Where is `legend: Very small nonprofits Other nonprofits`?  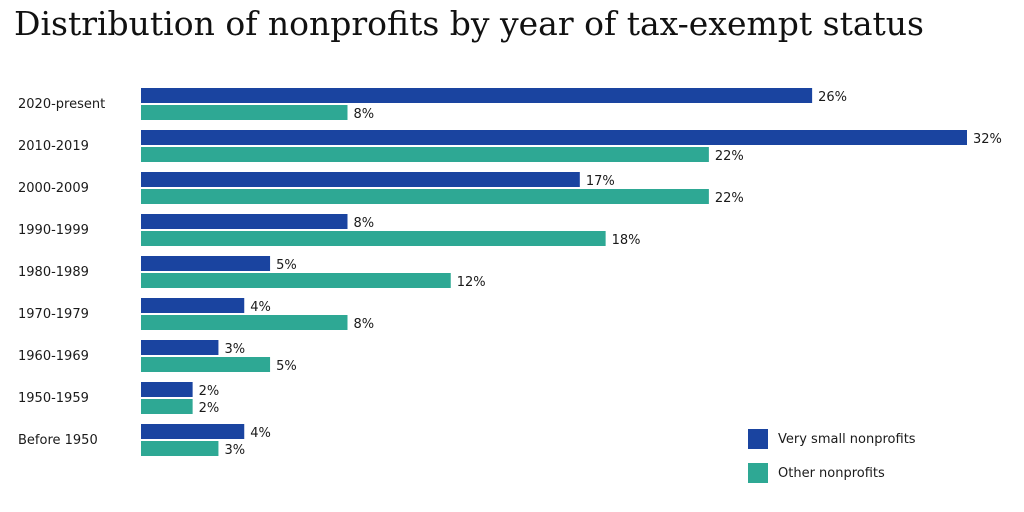 legend: Very small nonprofits Other nonprofits is located at coordinates (832, 462).